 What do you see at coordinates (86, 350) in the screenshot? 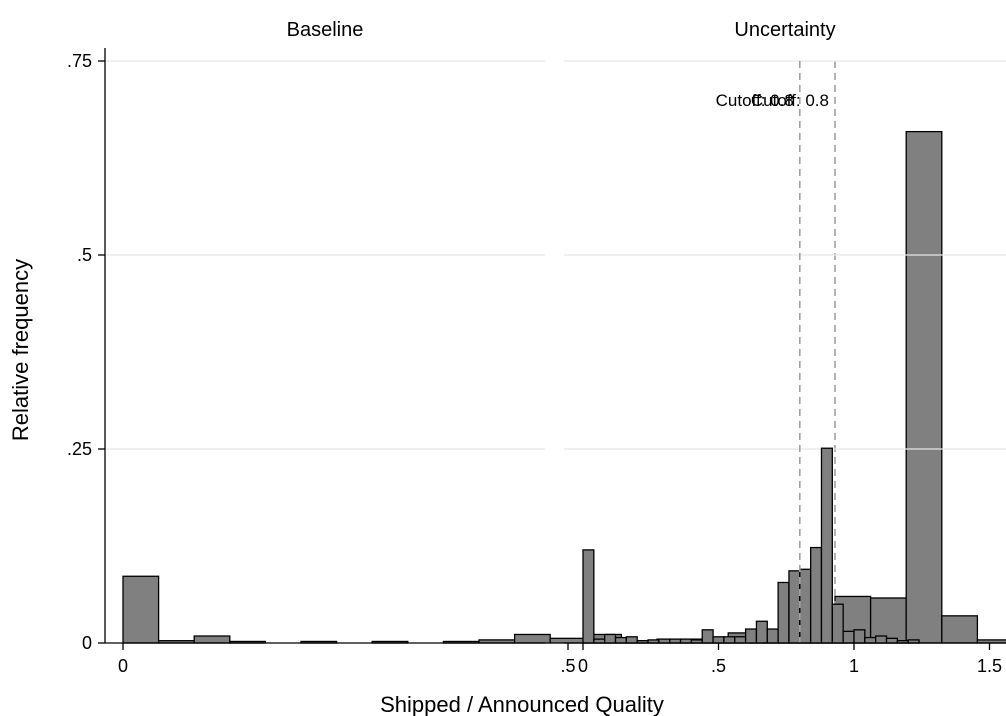
I see `y-axis: 0 .25 .5 .75` at bounding box center [86, 350].